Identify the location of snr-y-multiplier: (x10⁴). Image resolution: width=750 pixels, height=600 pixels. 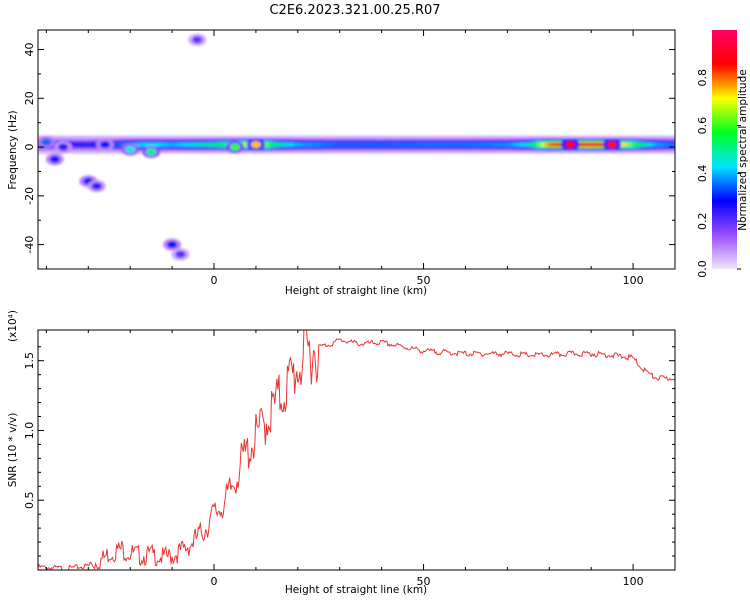
(13, 326).